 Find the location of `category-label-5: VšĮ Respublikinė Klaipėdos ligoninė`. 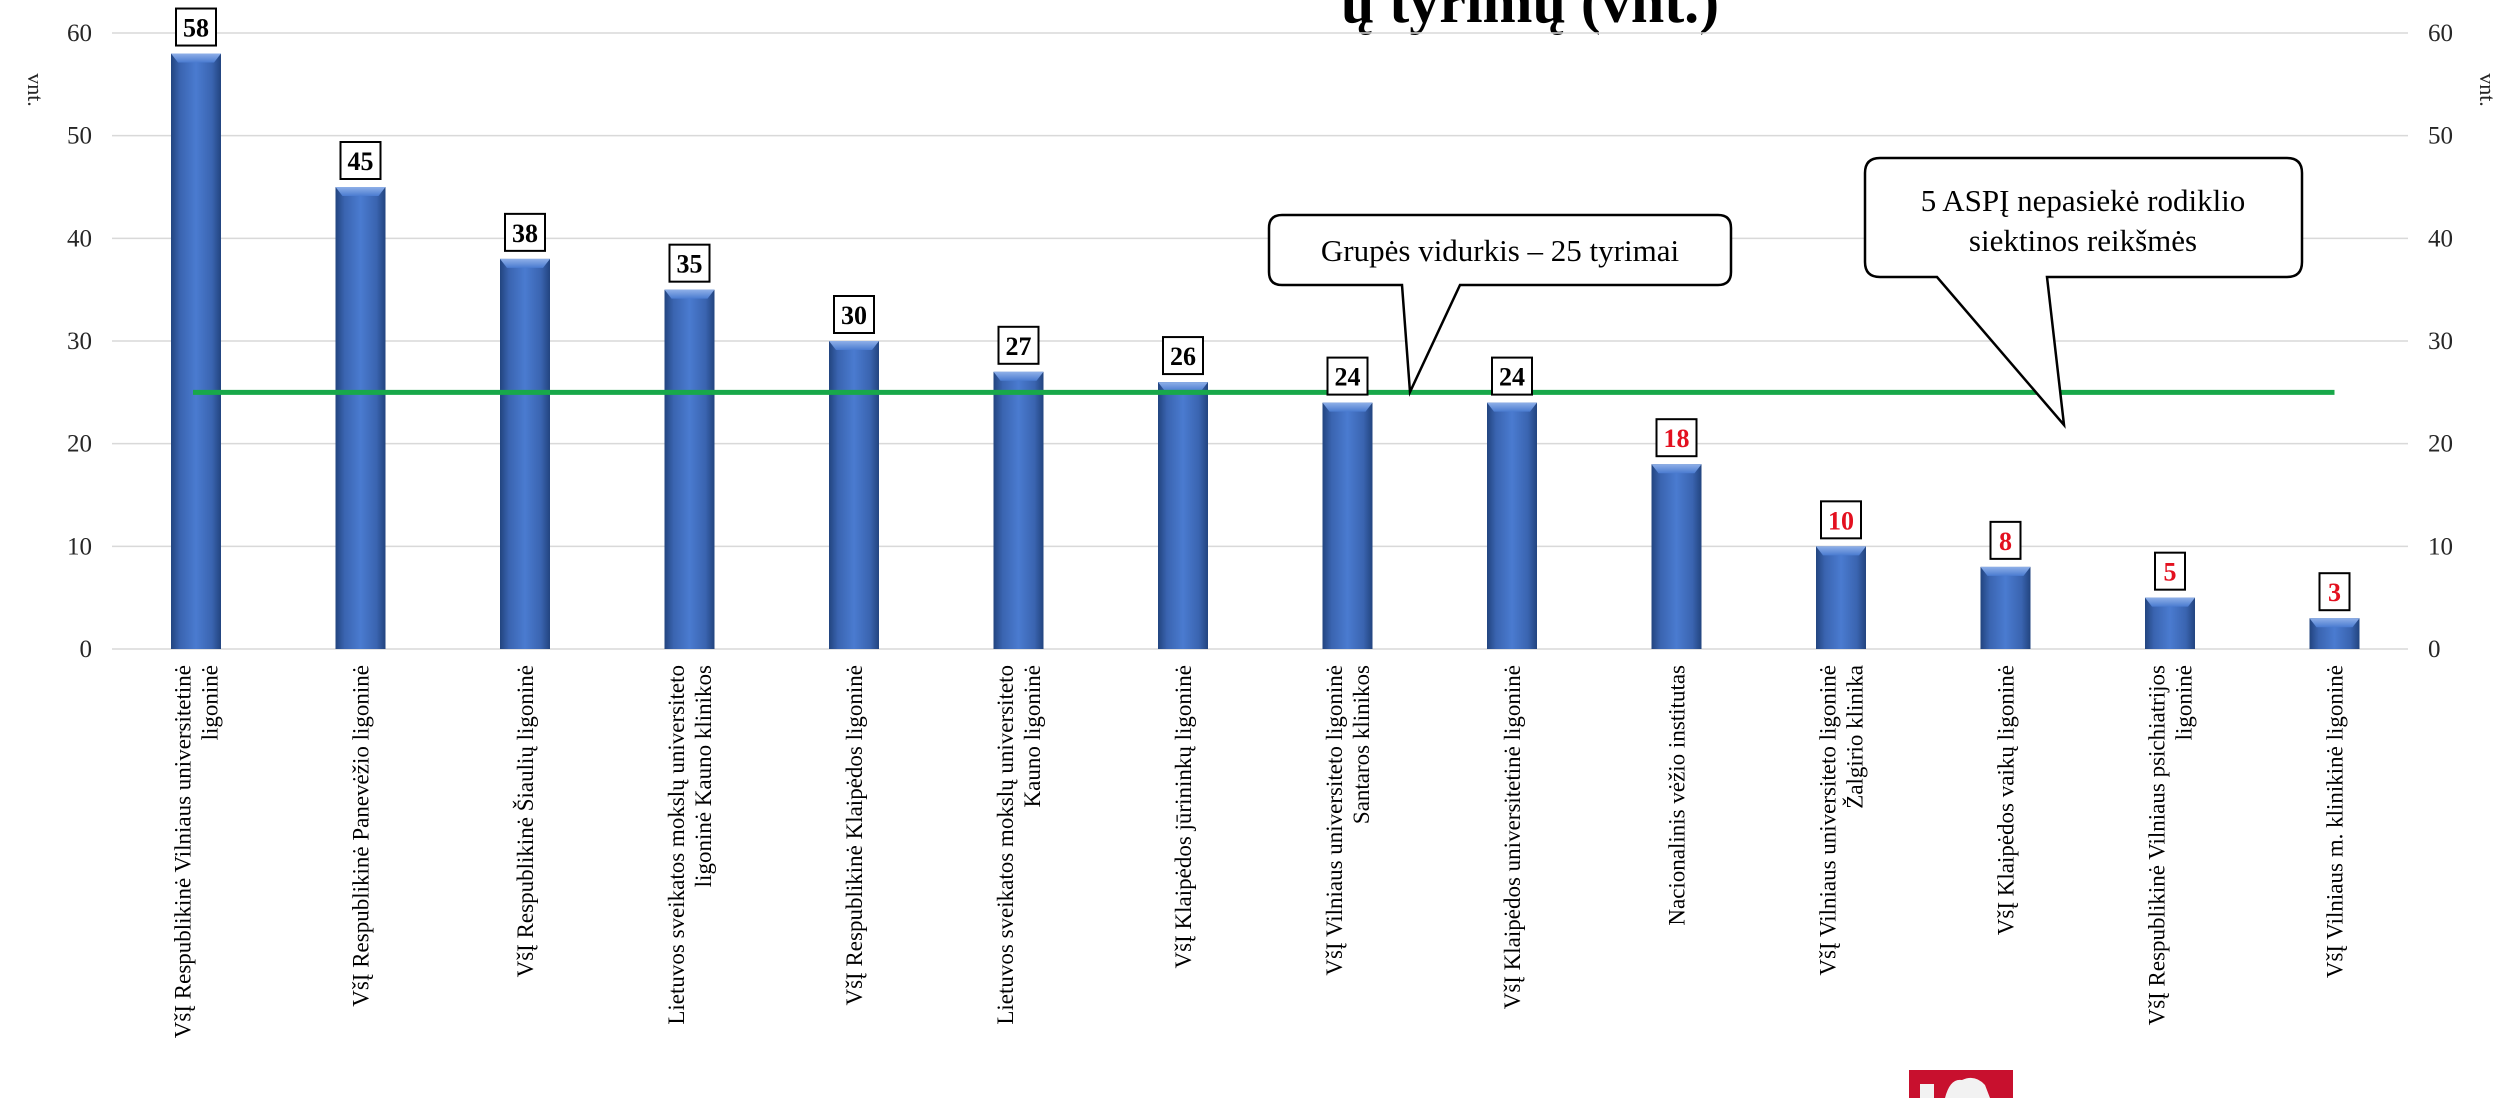

category-label-5: VšĮ Respublikinė Klaipėdos ligoninė is located at coordinates (854, 835).